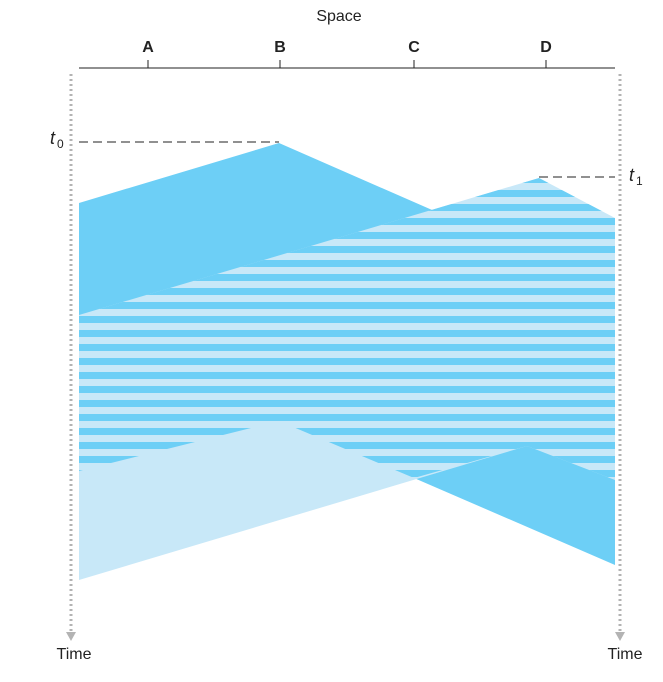 This screenshot has height=682, width=663. Describe the element at coordinates (280, 47) in the screenshot. I see `node-label-b: B` at that location.